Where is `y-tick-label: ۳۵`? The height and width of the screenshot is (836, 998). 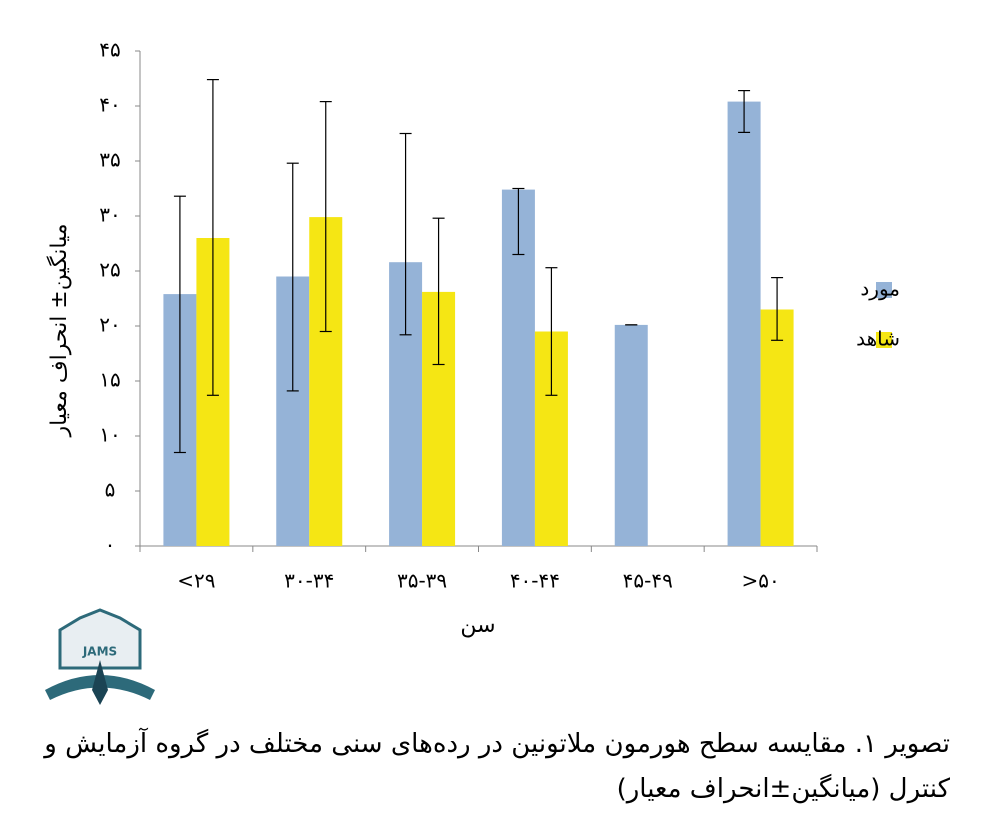 y-tick-label: ۳۵ is located at coordinates (109, 160).